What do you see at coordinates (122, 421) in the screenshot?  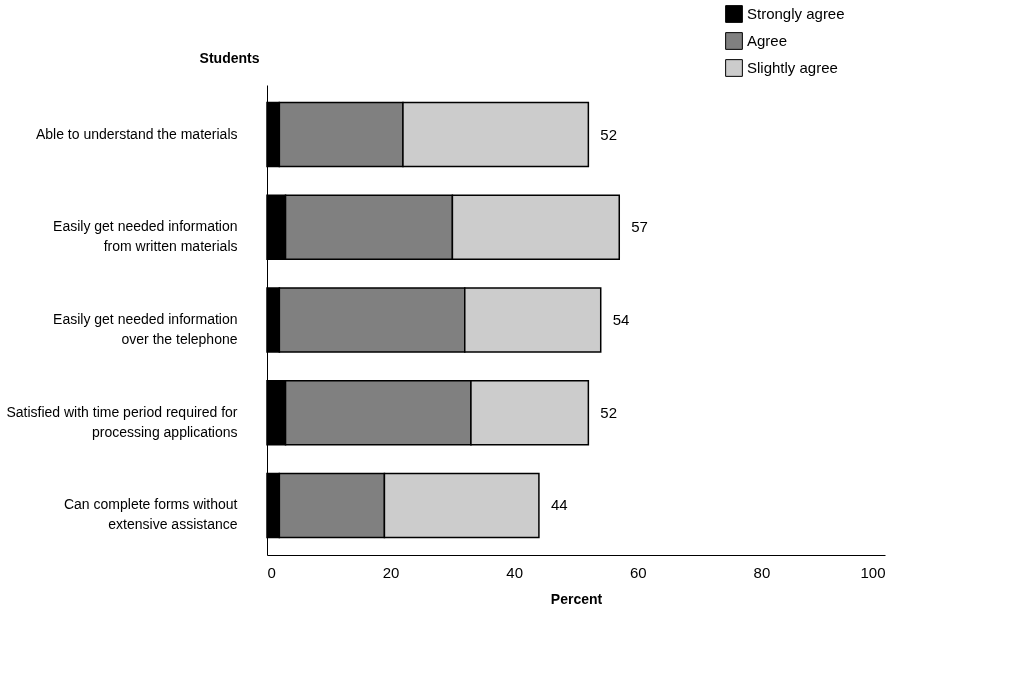 I see `y-tick-label: Satisfied with time period required for processing applications` at bounding box center [122, 421].